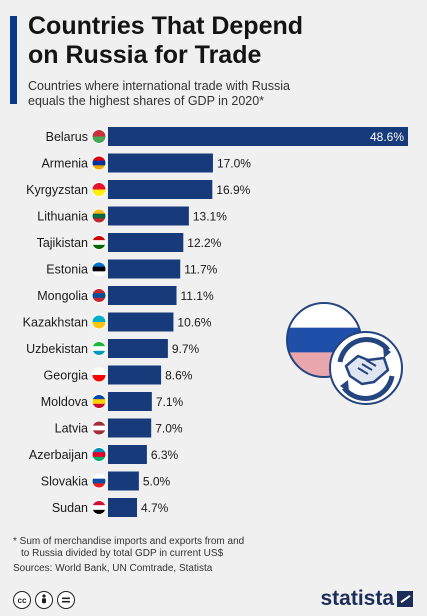  Describe the element at coordinates (363, 350) in the screenshot. I see `exchange-arrow-top-icon` at that location.